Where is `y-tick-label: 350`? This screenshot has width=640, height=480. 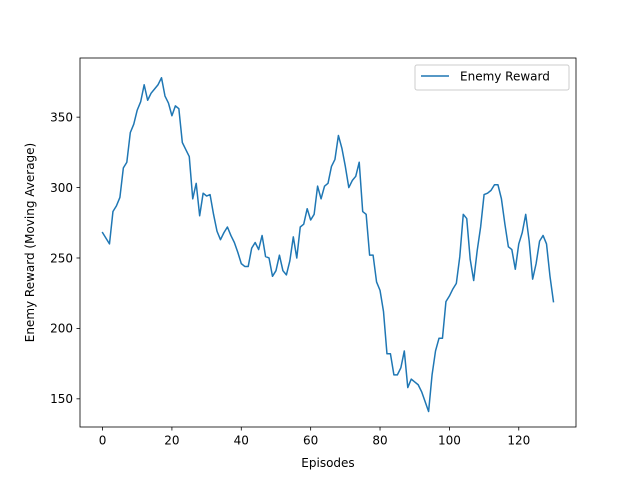
y-tick-label: 350 is located at coordinates (61, 117).